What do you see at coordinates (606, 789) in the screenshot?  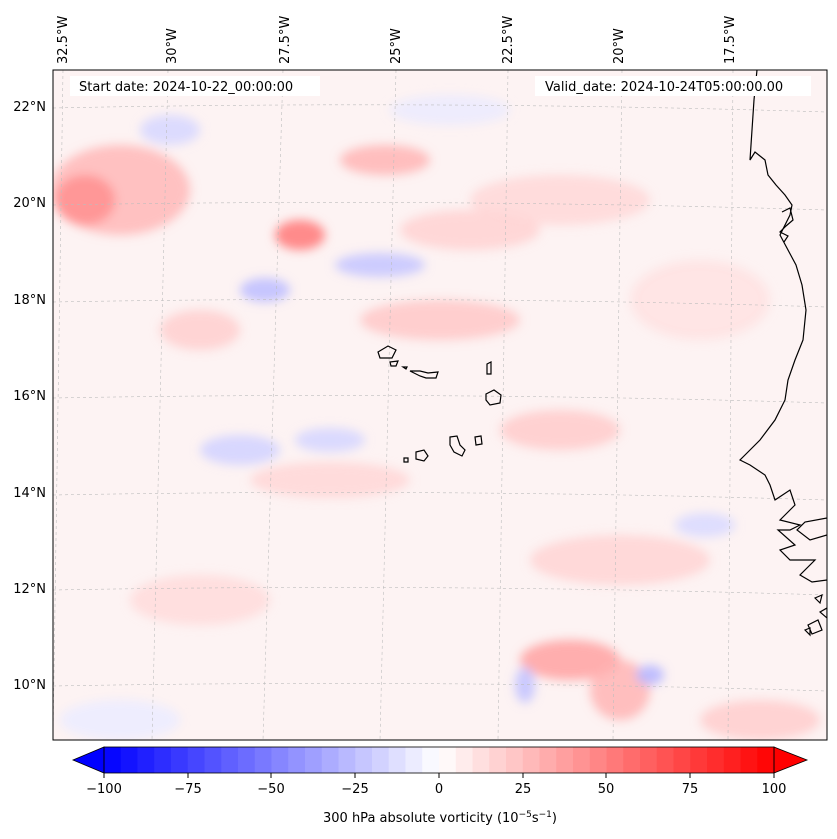 I see `cbar-tick-label: 50` at bounding box center [606, 789].